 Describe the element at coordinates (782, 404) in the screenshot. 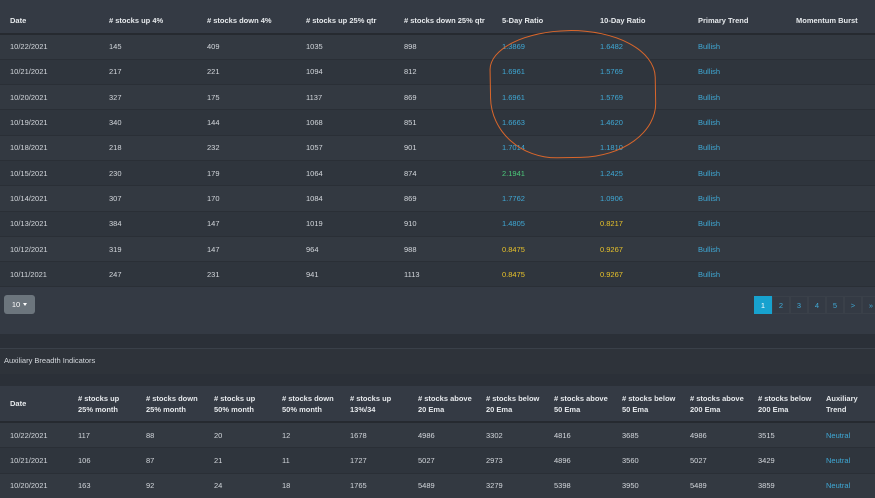

I see `aux-col-11: # stocks below 200 Ema` at that location.